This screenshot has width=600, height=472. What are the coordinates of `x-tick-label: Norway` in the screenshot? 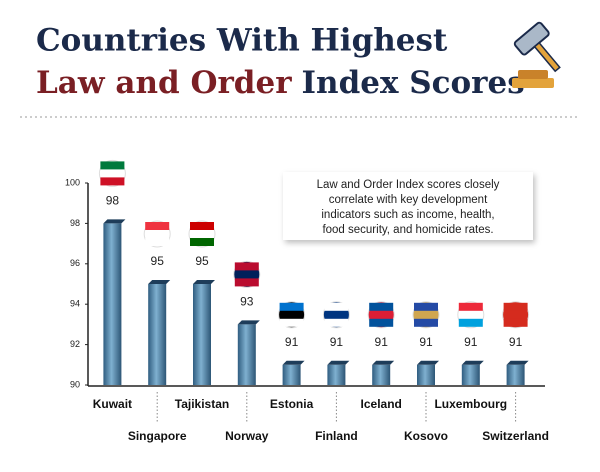 It's located at (247, 436).